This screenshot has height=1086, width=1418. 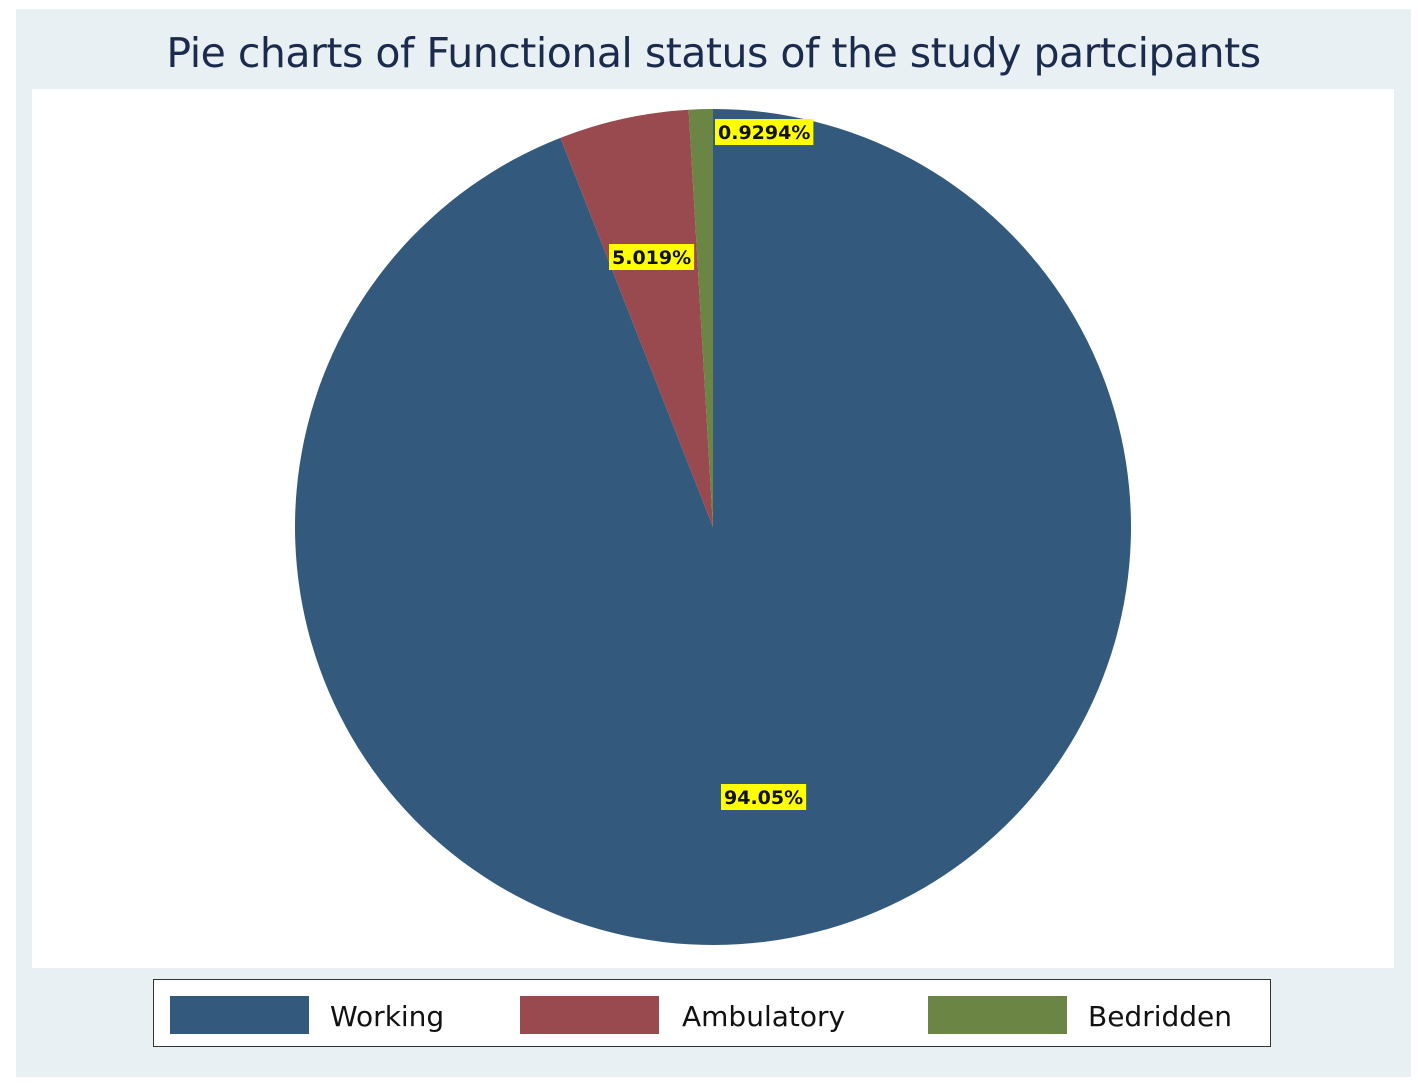 I want to click on svg-text: 5.019%, so click(x=651, y=258).